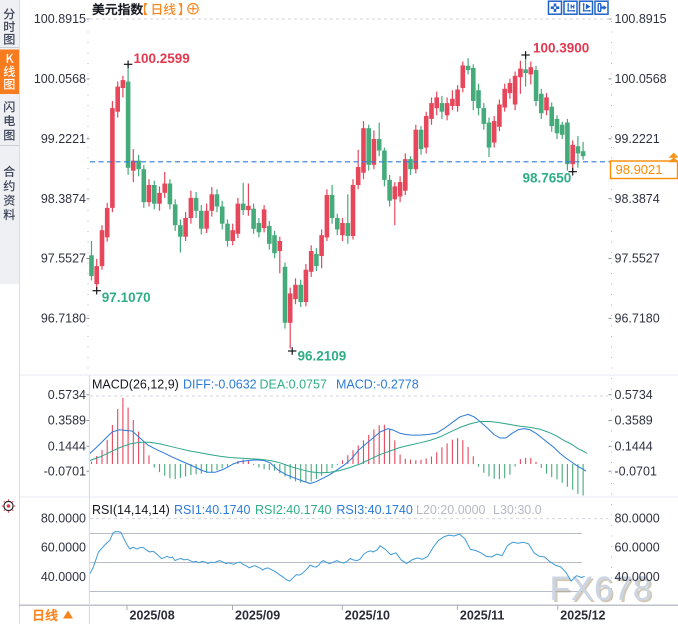 The height and width of the screenshot is (624, 678). Describe the element at coordinates (639, 169) in the screenshot. I see `svg-text: 98.9021` at that location.